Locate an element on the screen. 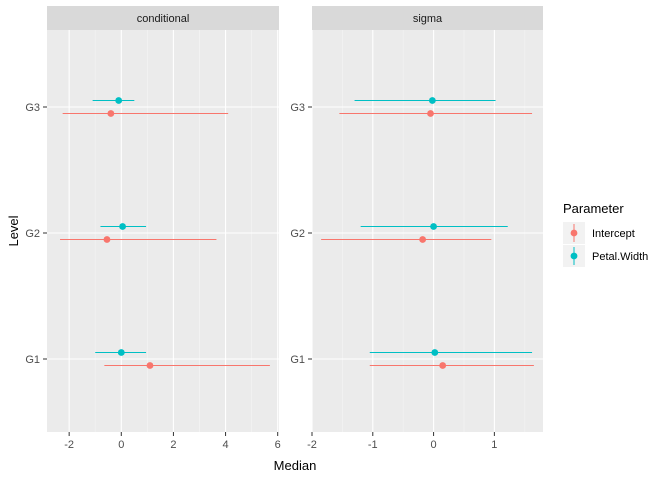  facet-strip-label: conditional is located at coordinates (163, 19).